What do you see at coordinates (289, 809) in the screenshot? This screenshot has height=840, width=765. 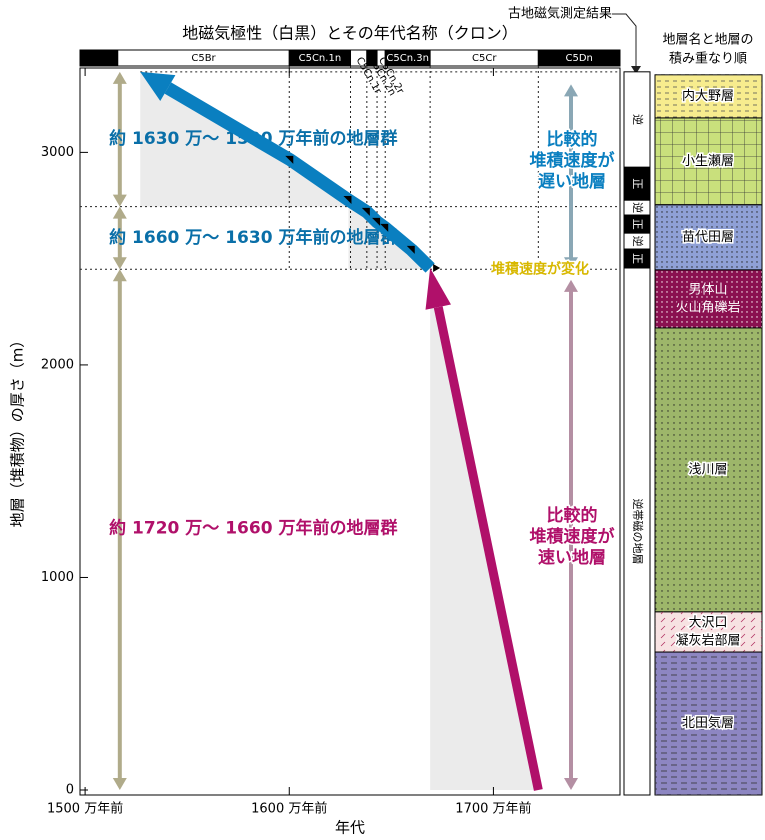 I see `x-tick-label: 1600 万年前` at bounding box center [289, 809].